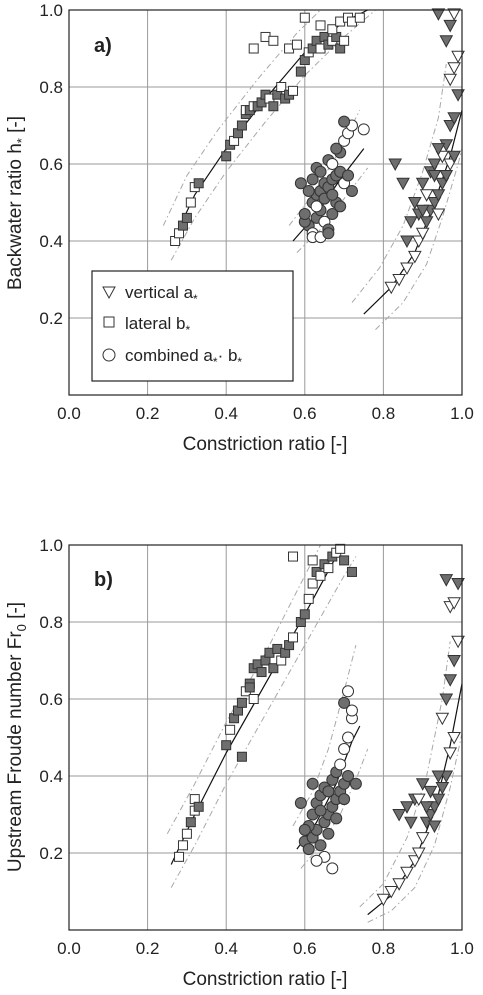 This screenshot has width=483, height=995. I want to click on panel-a-fit-curve, so click(413, 212).